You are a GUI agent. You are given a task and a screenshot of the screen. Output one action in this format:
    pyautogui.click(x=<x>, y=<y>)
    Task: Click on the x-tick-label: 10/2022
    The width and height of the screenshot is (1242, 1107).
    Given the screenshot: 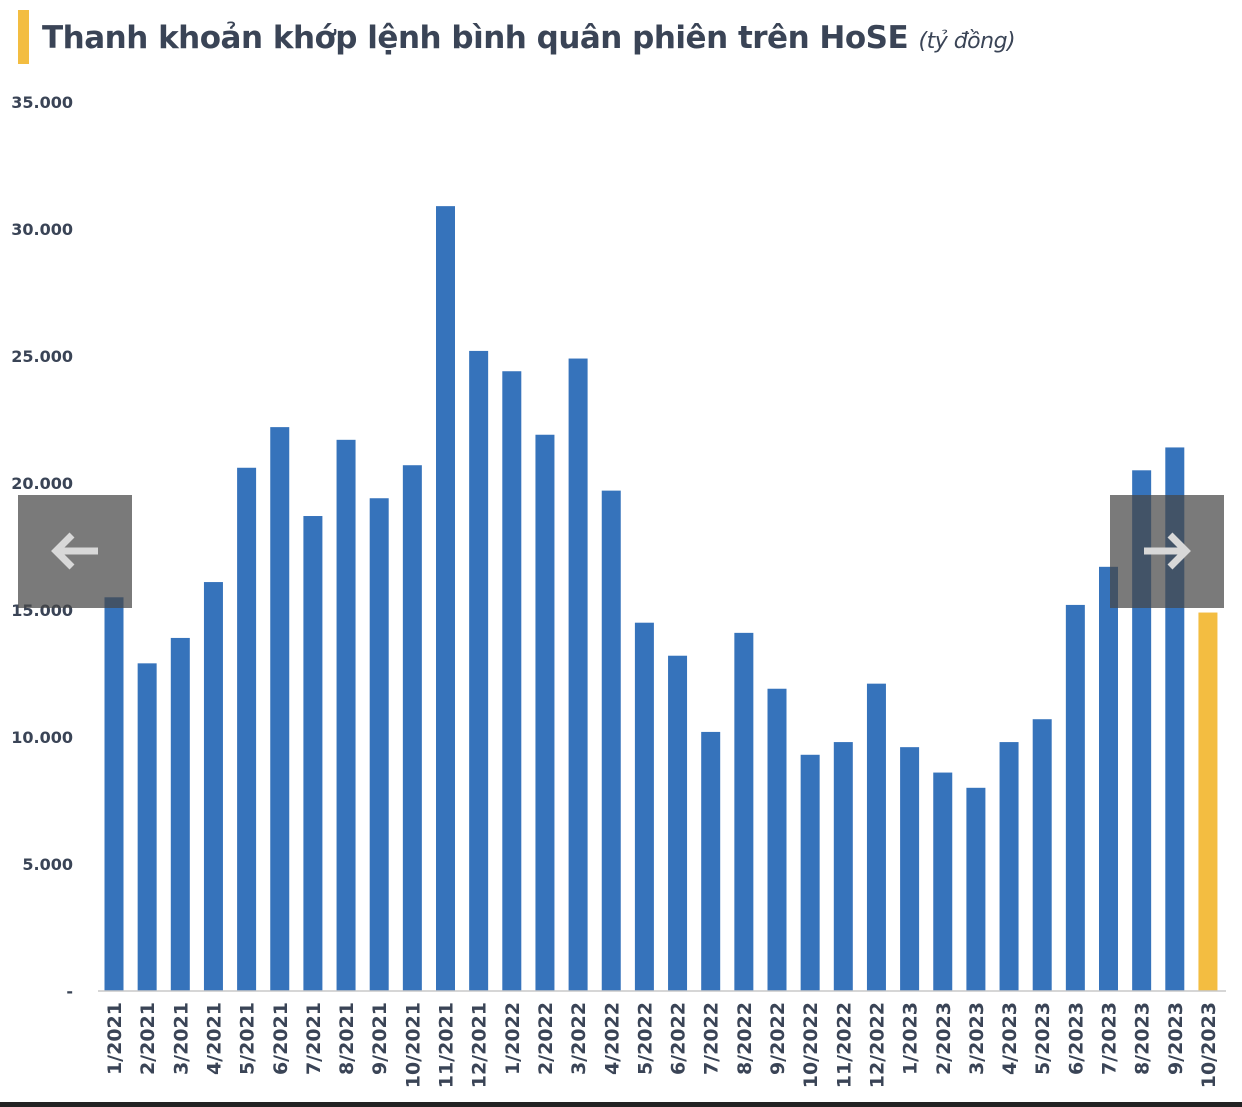 What is the action you would take?
    pyautogui.click(x=811, y=1045)
    